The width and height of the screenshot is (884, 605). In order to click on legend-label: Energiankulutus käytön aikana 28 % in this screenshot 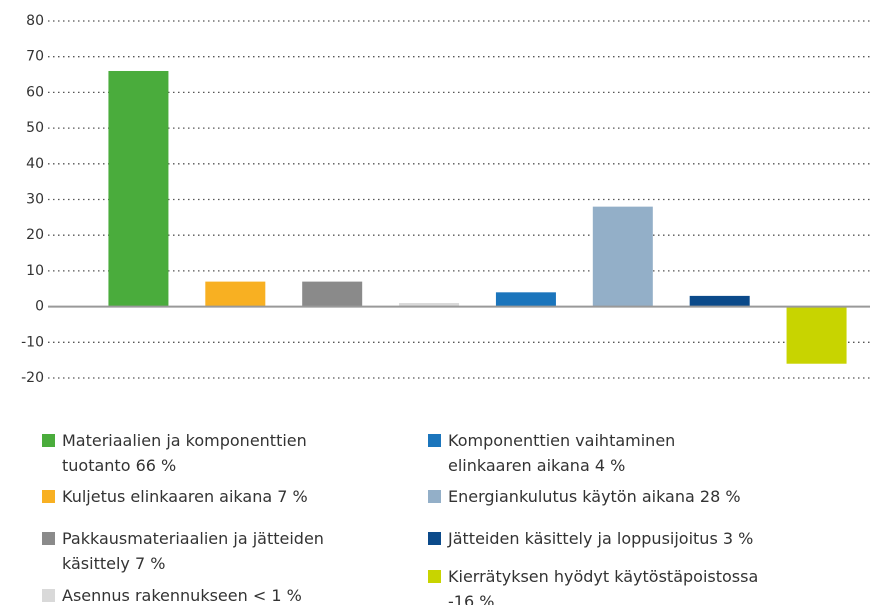, I will do `click(594, 496)`.